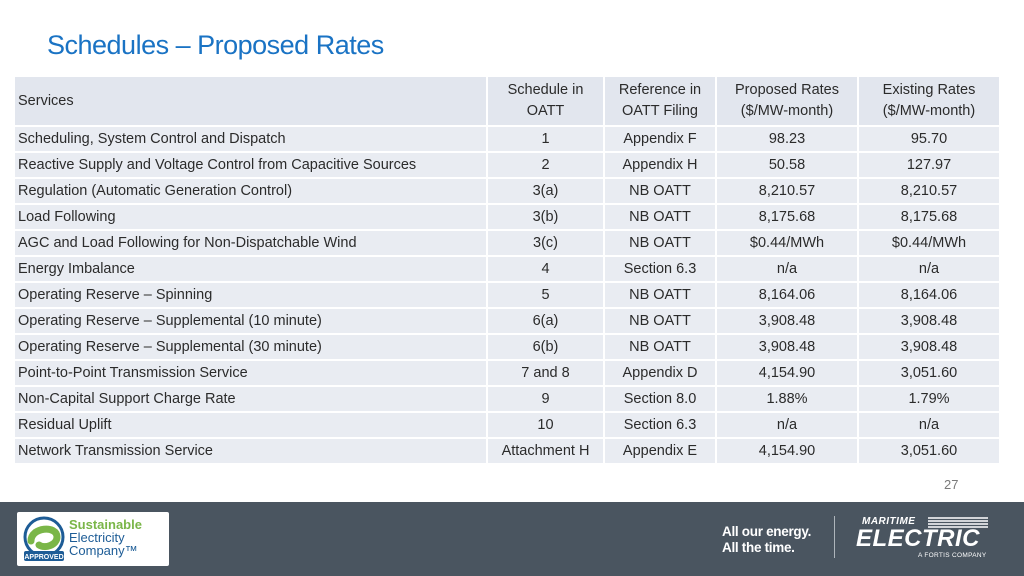 The image size is (1024, 576). What do you see at coordinates (546, 374) in the screenshot?
I see `cell-schedule: 7 and 8` at bounding box center [546, 374].